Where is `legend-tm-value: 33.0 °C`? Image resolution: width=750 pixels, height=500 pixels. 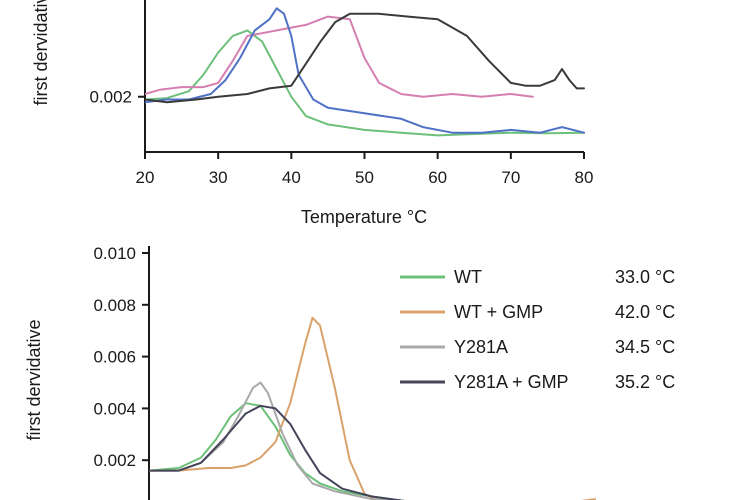
legend-tm-value: 33.0 °C is located at coordinates (645, 277).